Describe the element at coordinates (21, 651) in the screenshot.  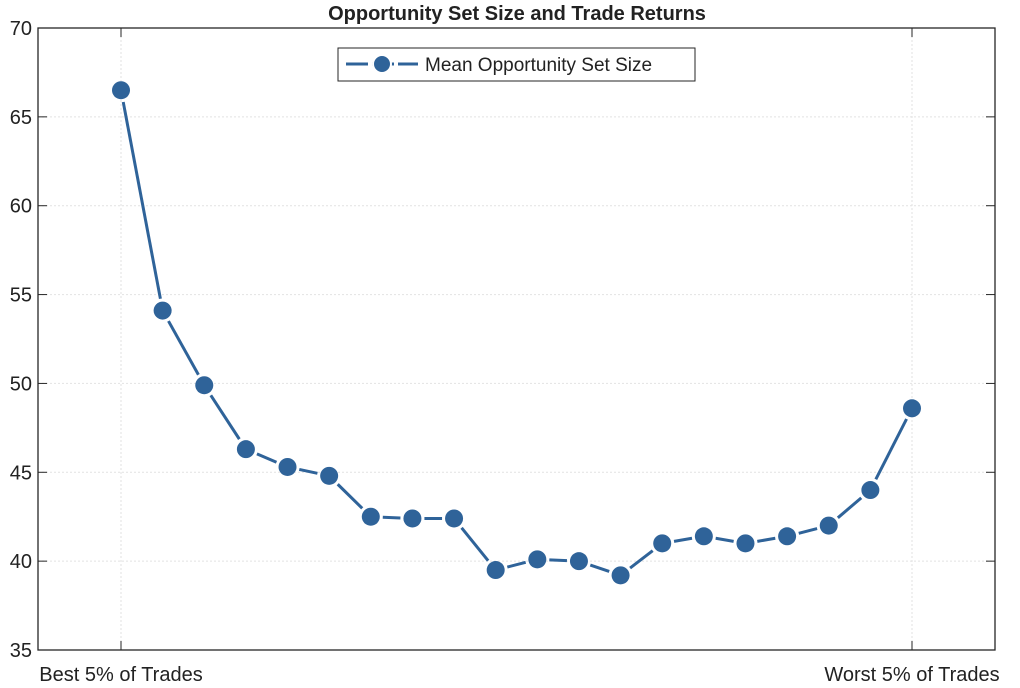
I see `y-tick-label: 35` at that location.